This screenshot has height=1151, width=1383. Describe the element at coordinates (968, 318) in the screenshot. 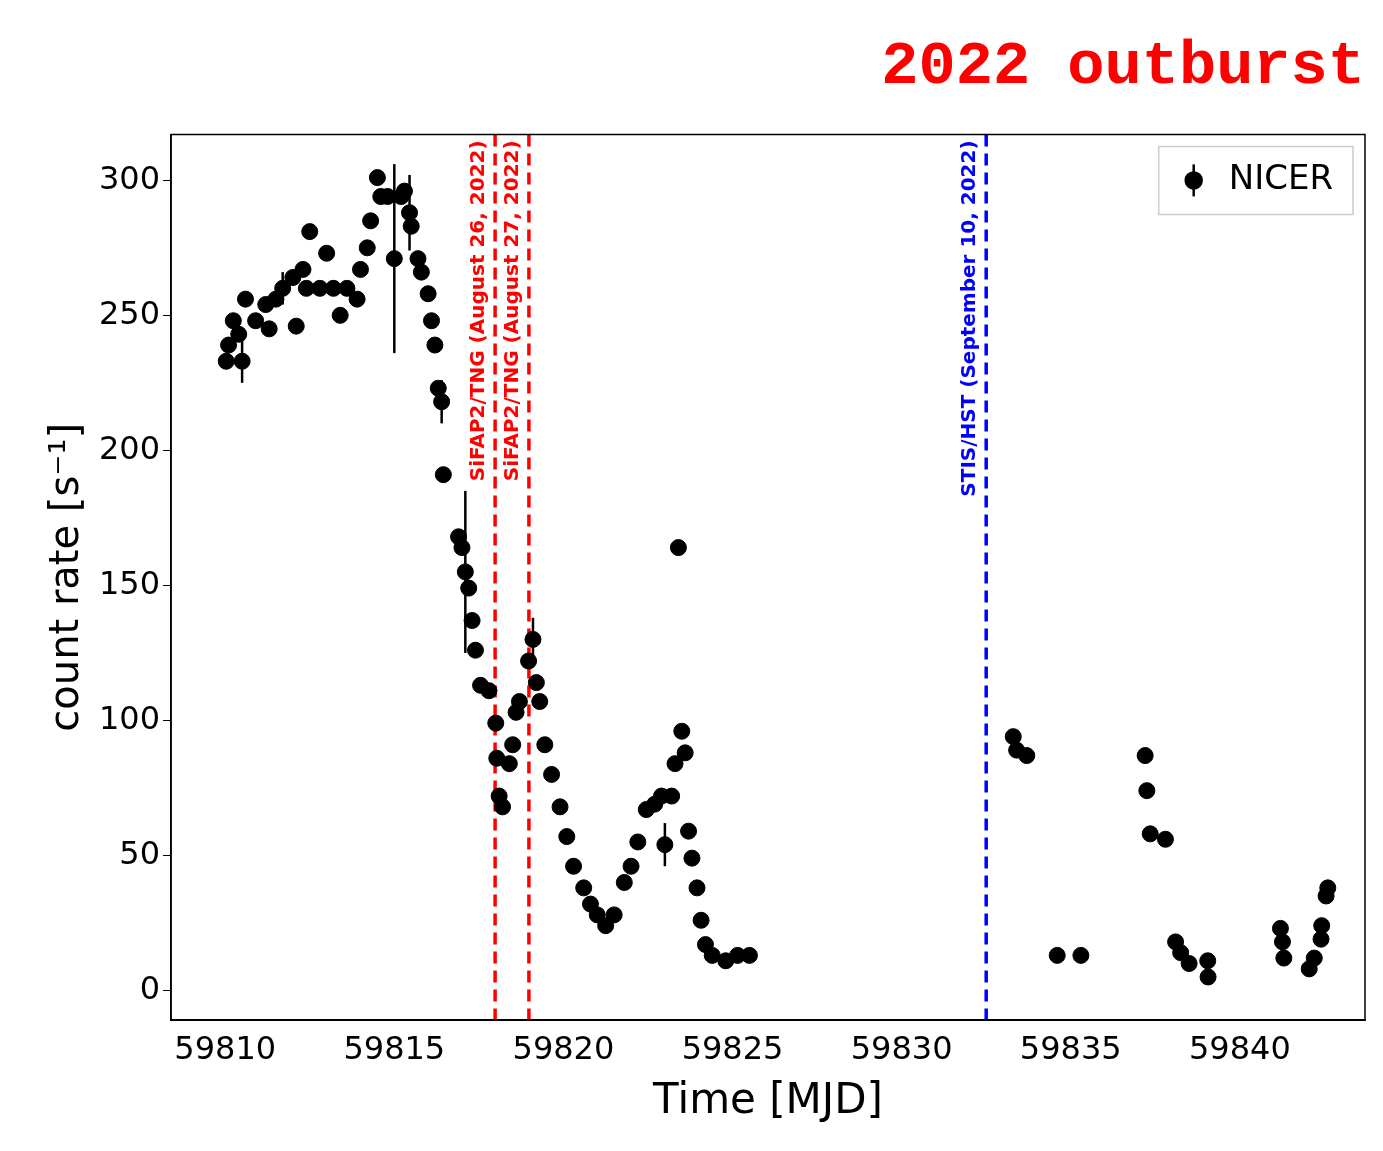

I see `ref-line-label: STIS/HST (September 10, 2022)` at that location.